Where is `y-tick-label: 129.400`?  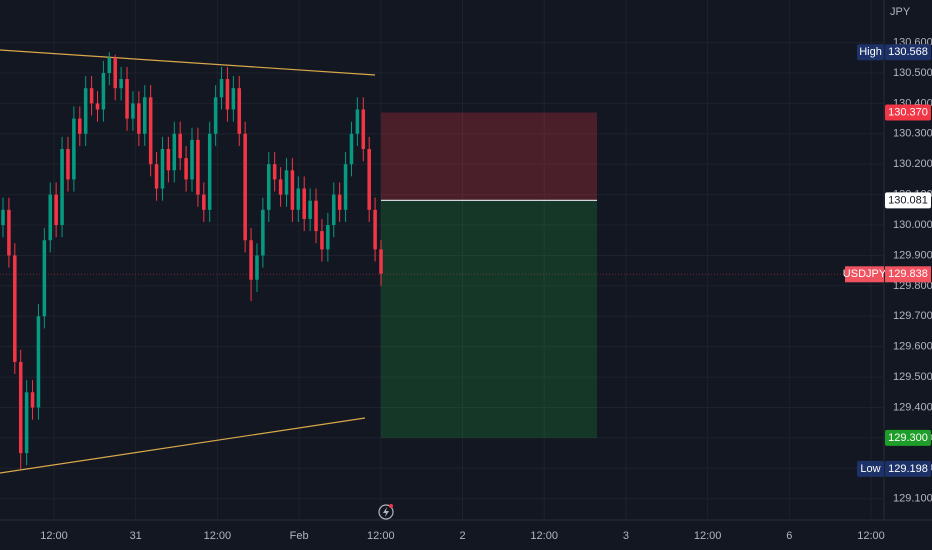 y-tick-label: 129.400 is located at coordinates (912, 407).